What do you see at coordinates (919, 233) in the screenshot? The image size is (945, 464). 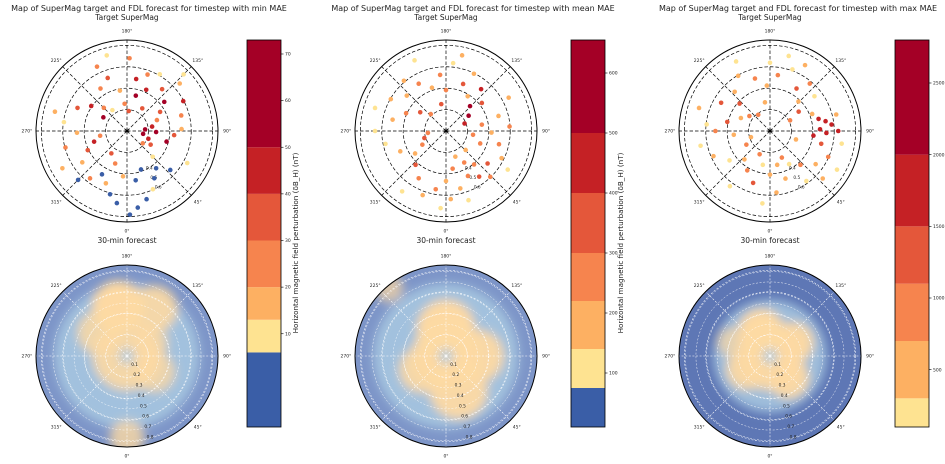 I see `colorbar: 500 1000 1500 2000 2500` at bounding box center [919, 233].